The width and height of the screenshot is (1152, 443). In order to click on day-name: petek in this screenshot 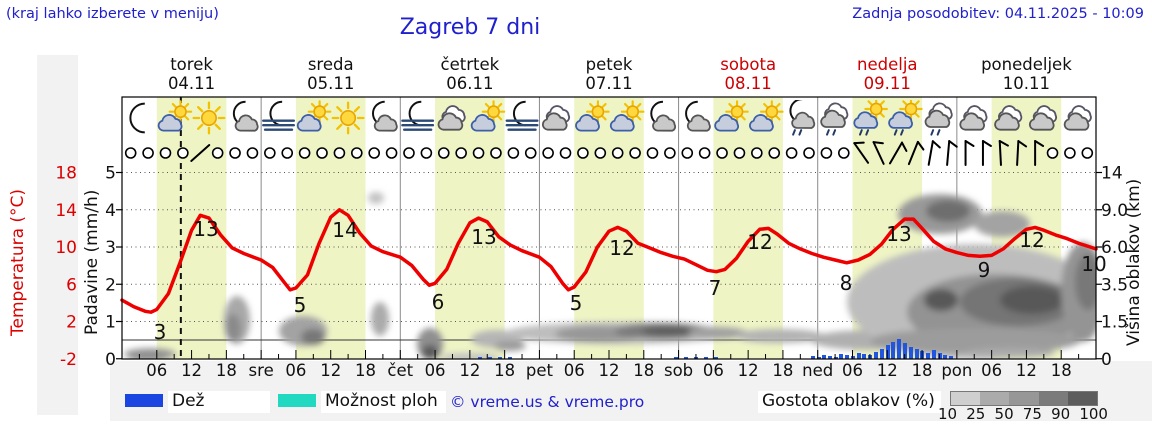, I will do `click(609, 64)`.